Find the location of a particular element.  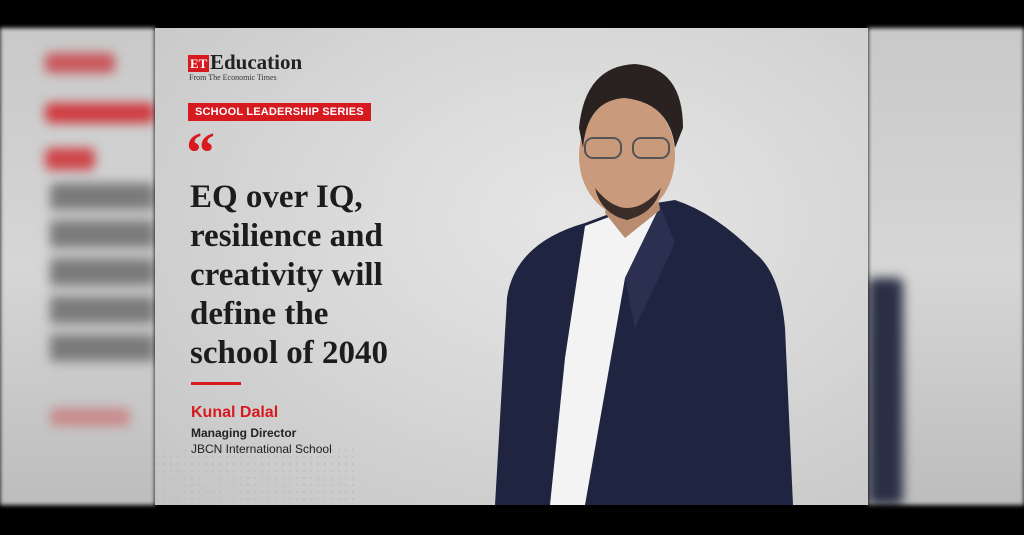

quote-mark: “ is located at coordinates (200, 152).